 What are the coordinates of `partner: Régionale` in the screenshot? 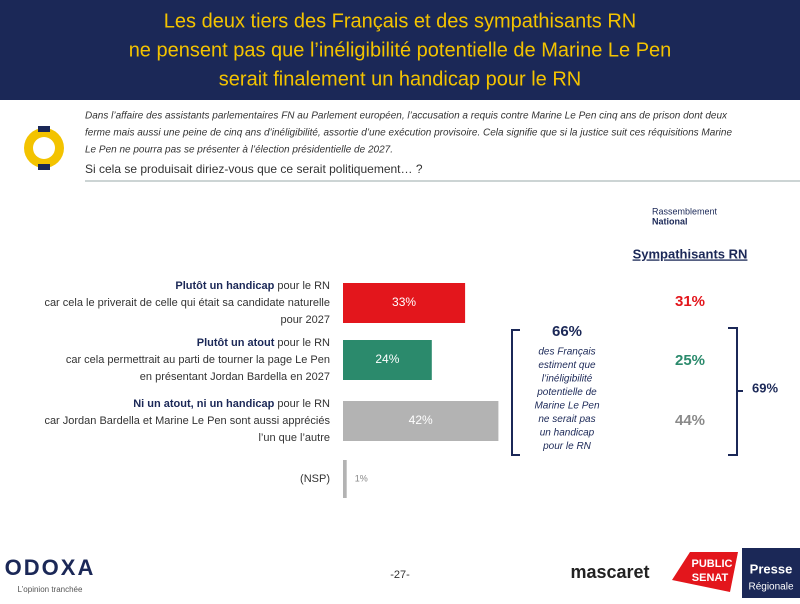 It's located at (770, 587).